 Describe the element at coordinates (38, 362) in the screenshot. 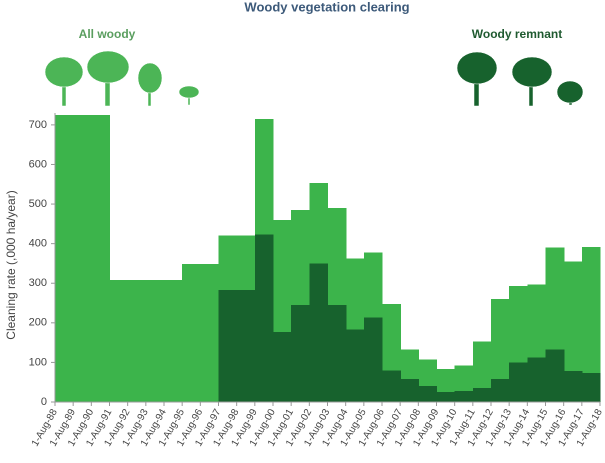

I see `y-tick-label: 100` at that location.